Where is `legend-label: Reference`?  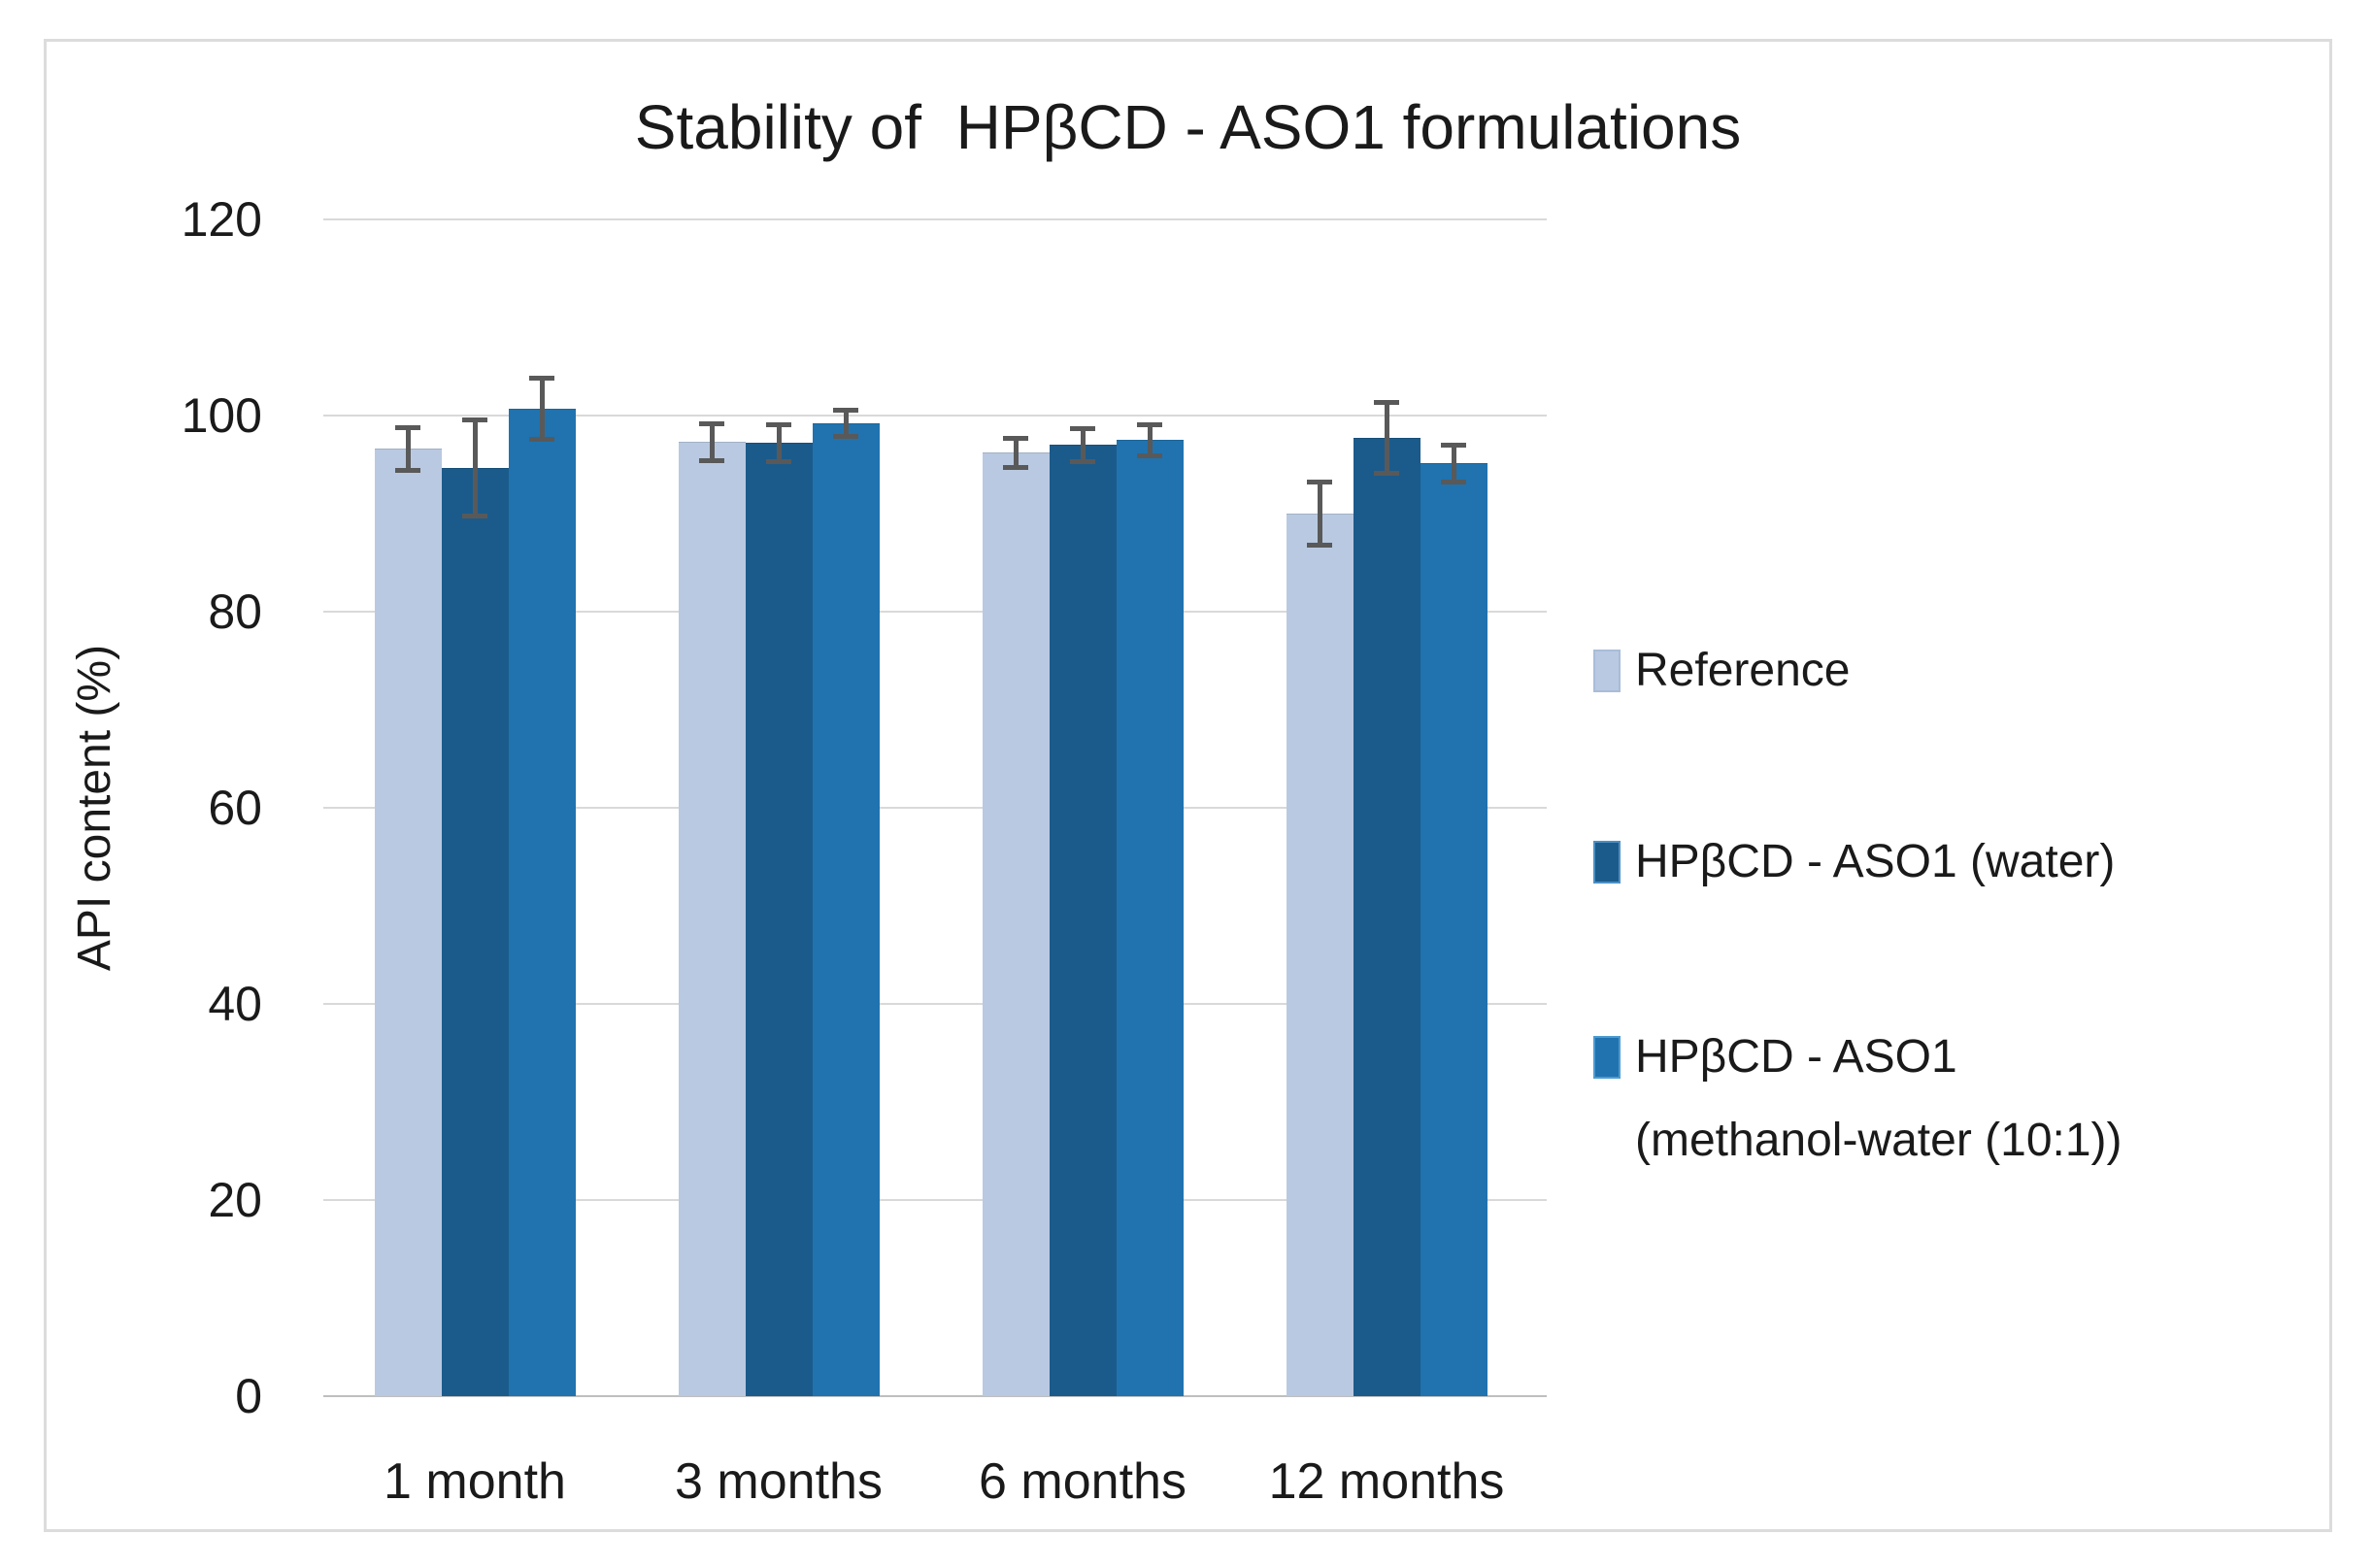 legend-label: Reference is located at coordinates (1743, 671).